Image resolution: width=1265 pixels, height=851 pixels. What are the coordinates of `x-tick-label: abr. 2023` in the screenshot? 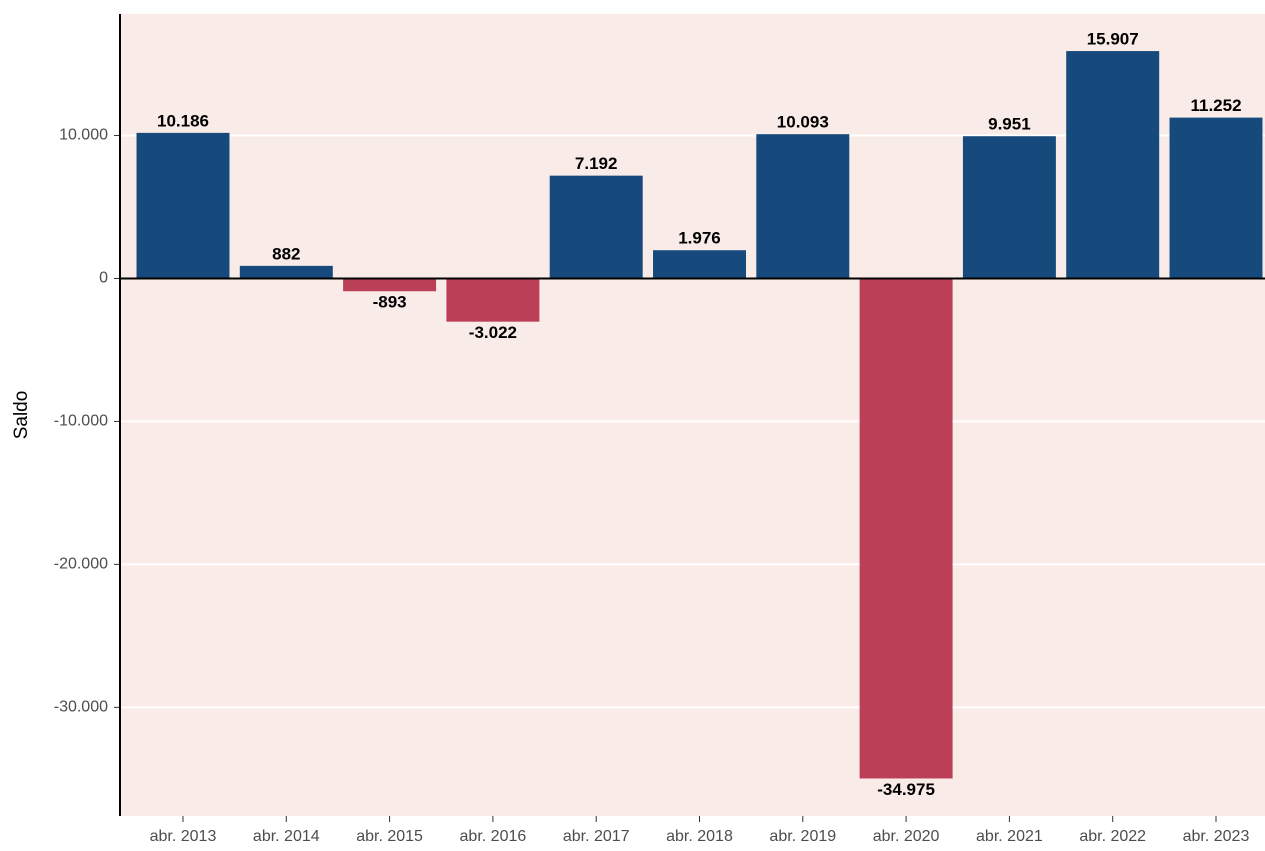 It's located at (1216, 836).